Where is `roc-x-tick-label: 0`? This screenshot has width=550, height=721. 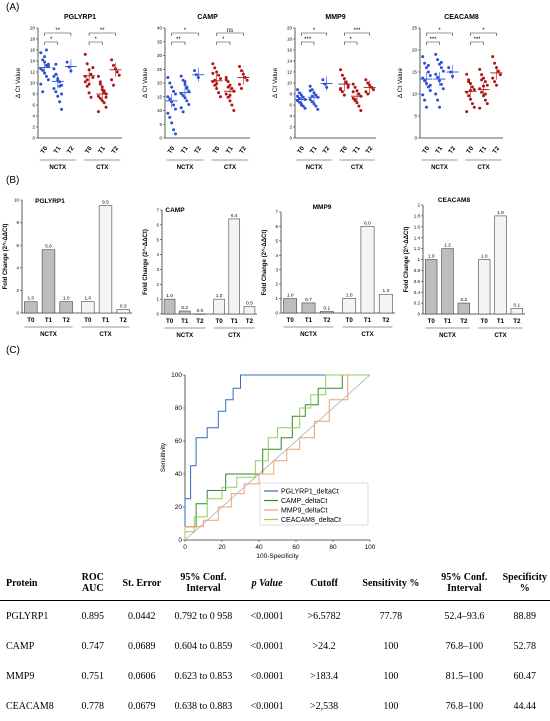 roc-x-tick-label: 0 is located at coordinates (185, 547).